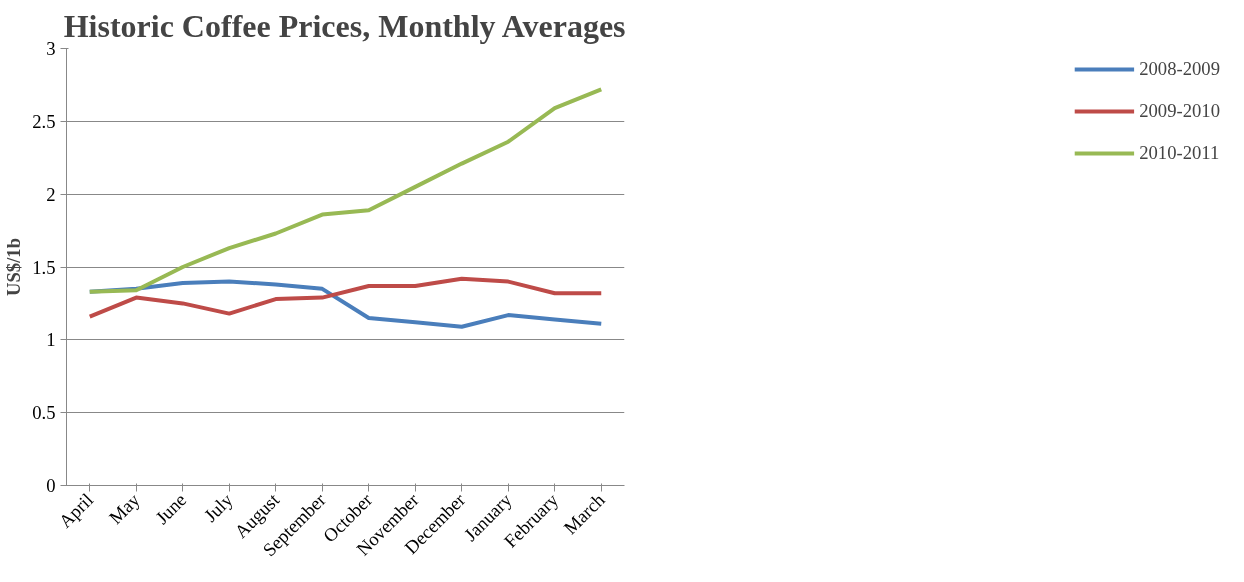 The width and height of the screenshot is (1244, 582). What do you see at coordinates (1179, 69) in the screenshot?
I see `legend-label: 2008-2009` at bounding box center [1179, 69].